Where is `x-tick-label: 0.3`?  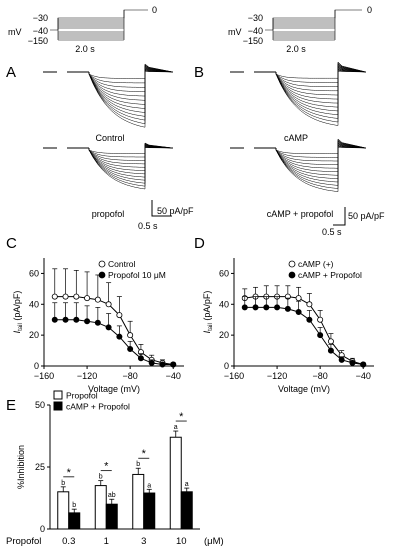 x-tick-label: 0.3 is located at coordinates (68, 541).